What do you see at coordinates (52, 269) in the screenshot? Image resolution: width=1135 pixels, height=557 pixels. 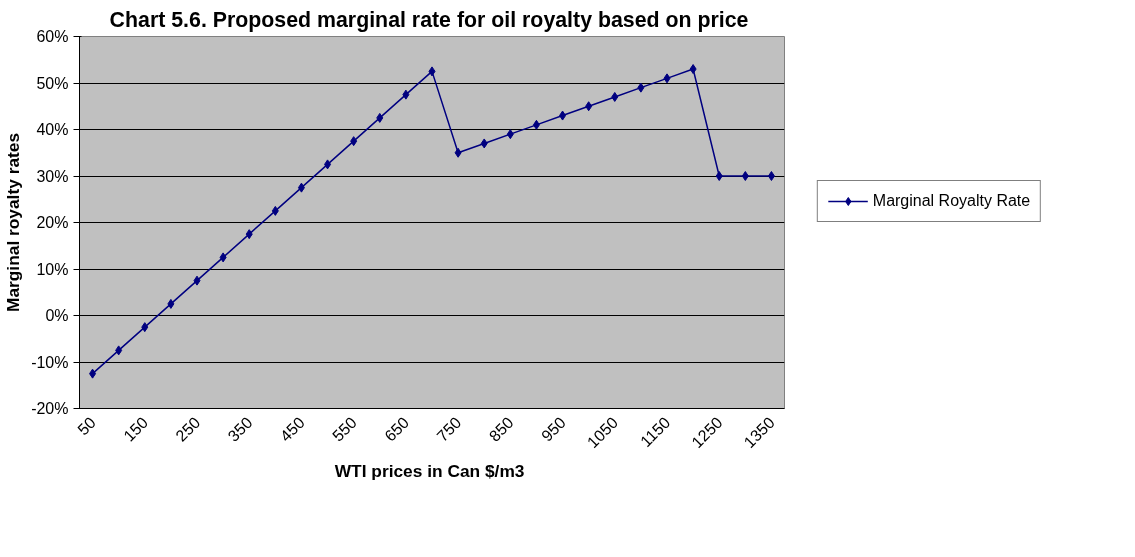 I see `y-tick-label: 10%` at bounding box center [52, 269].